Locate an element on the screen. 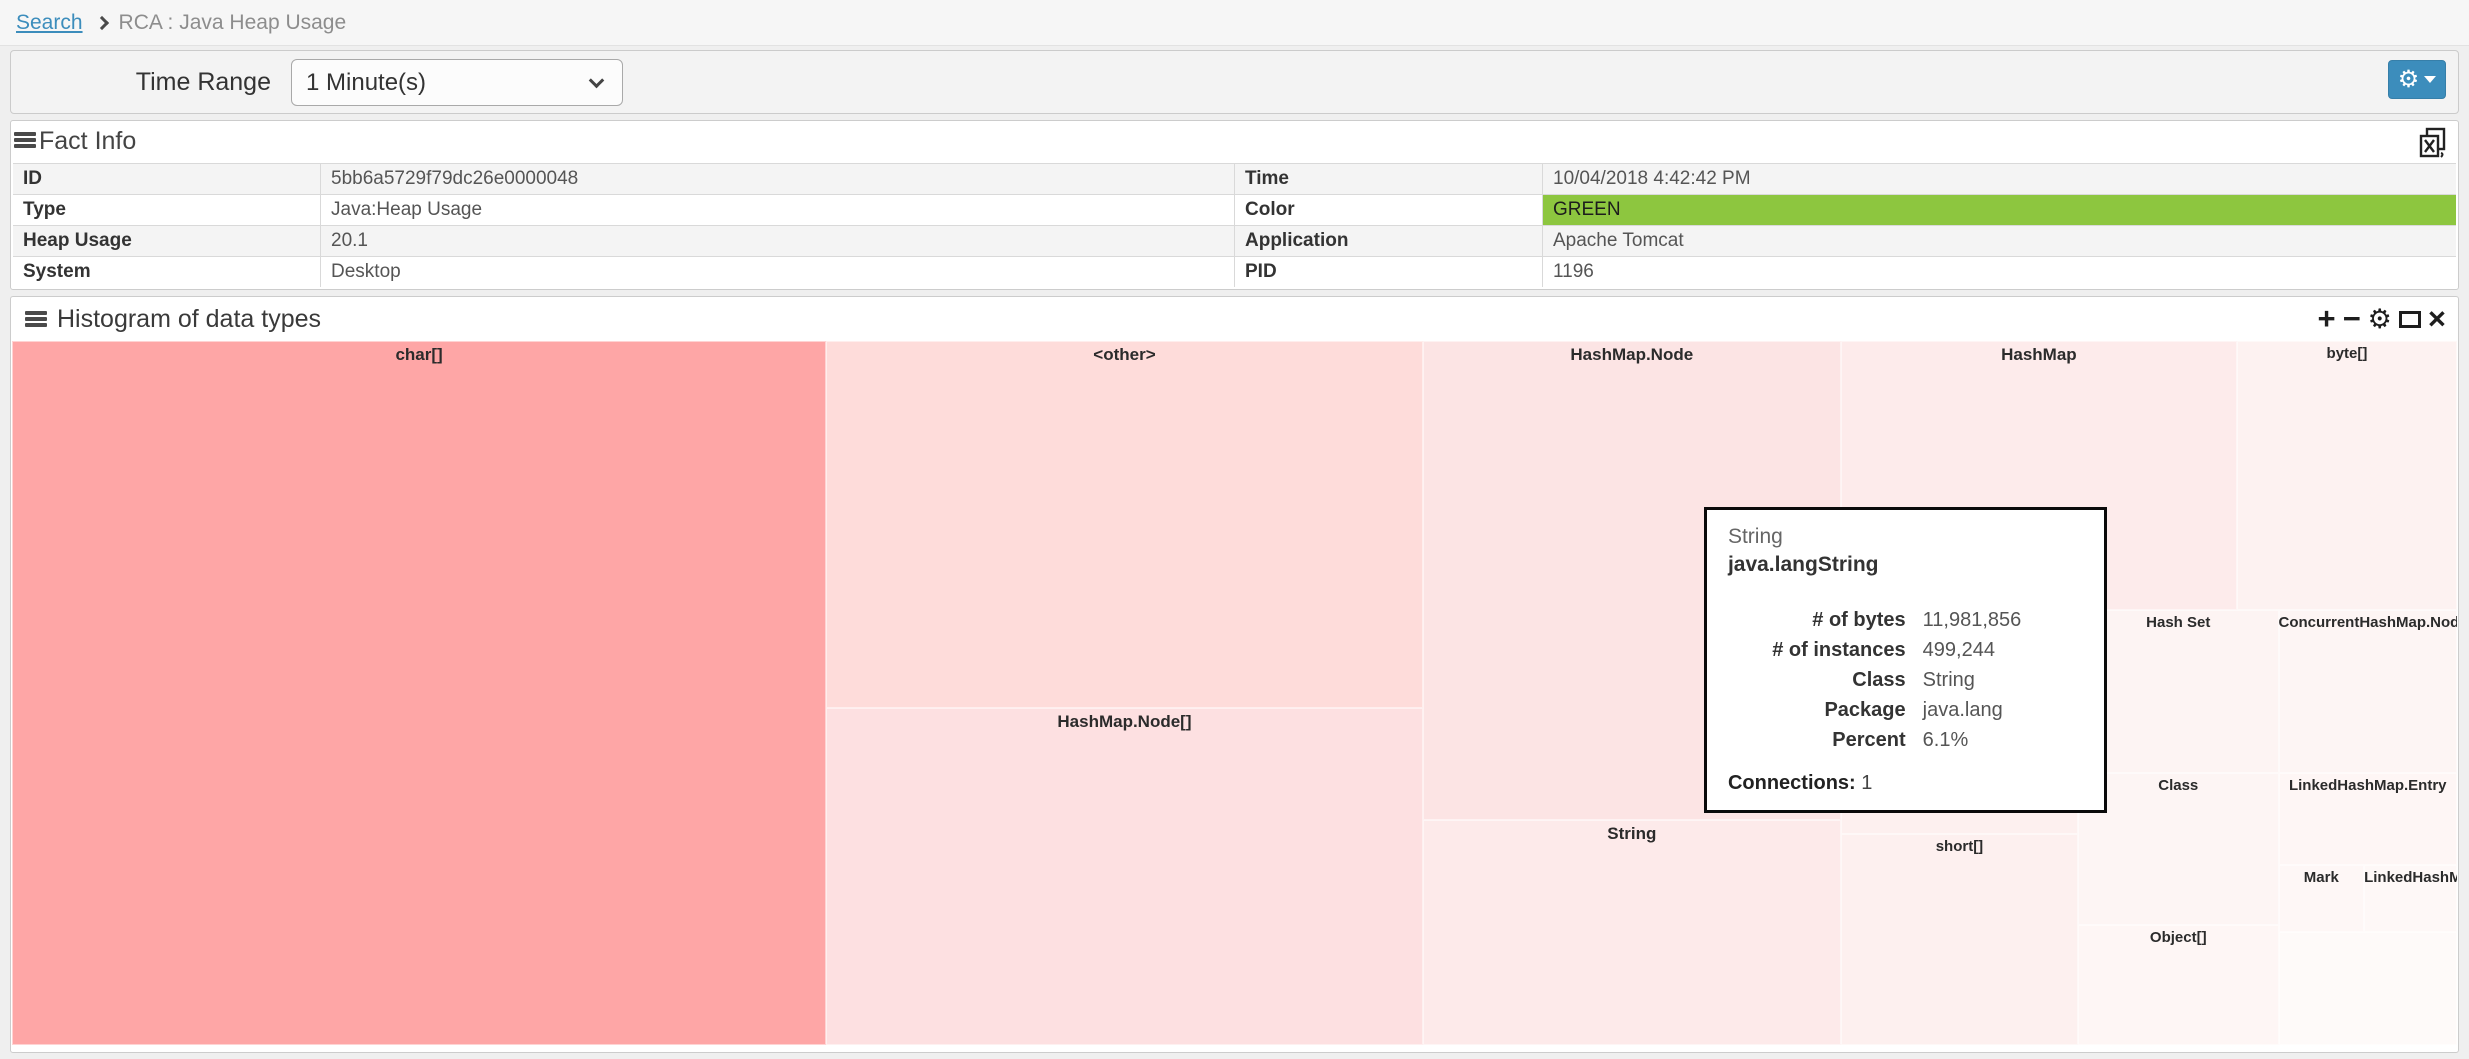  tooltip-connections: Connections: 1 is located at coordinates (1800, 783).